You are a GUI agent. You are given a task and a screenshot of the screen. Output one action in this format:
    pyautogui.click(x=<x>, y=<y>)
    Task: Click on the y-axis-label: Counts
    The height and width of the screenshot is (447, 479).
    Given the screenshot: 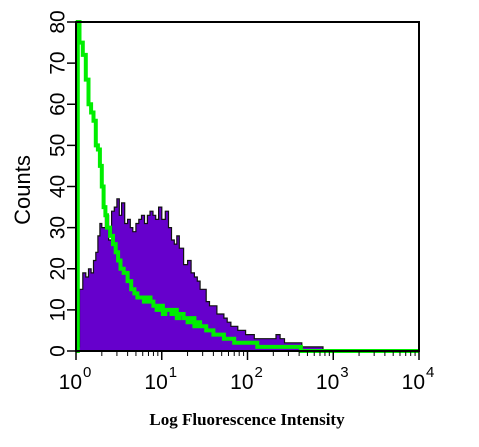 What is the action you would take?
    pyautogui.click(x=22, y=190)
    